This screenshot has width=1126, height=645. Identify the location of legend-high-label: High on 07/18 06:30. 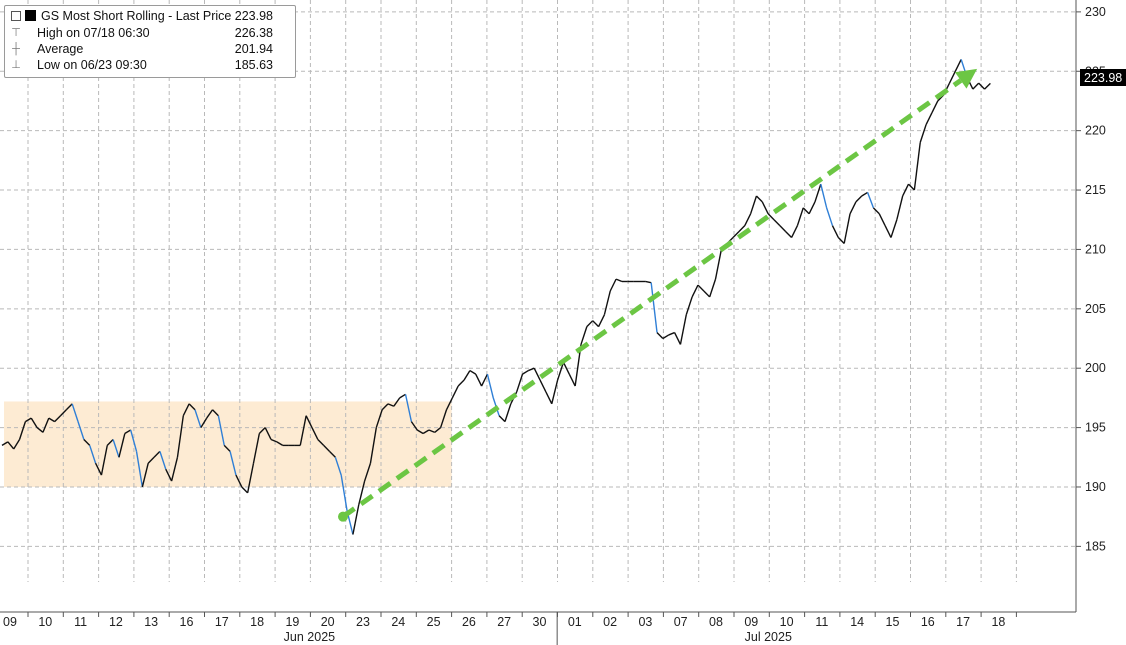
(93, 33).